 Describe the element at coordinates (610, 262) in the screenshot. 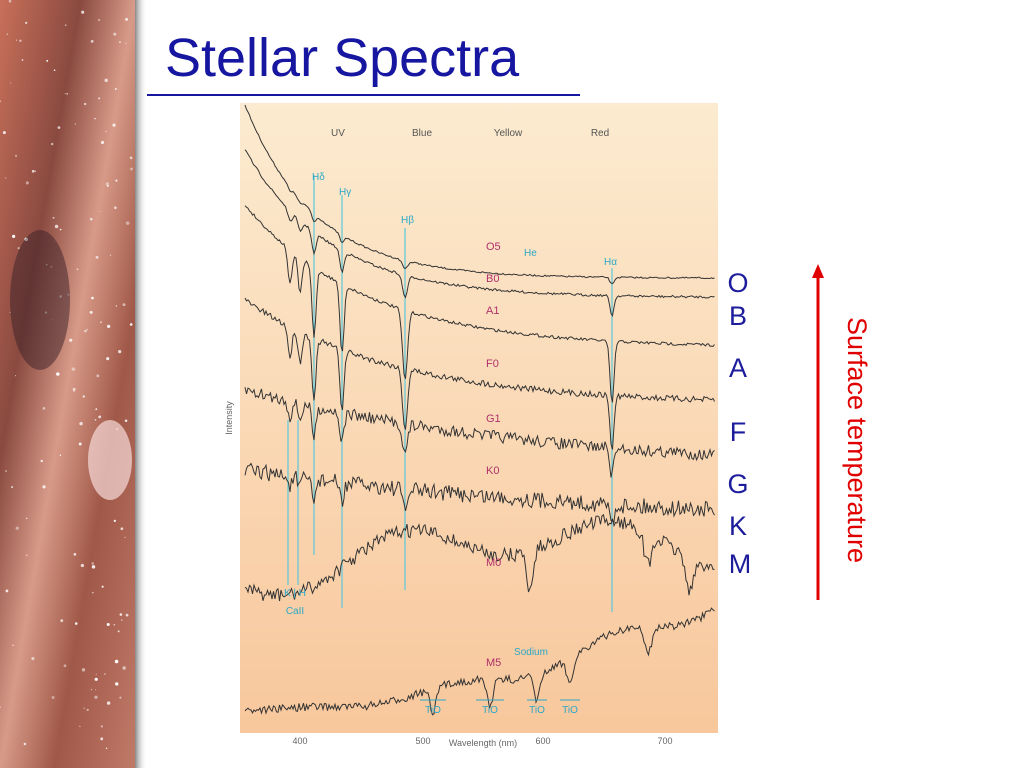

I see `line-label: Hα` at that location.